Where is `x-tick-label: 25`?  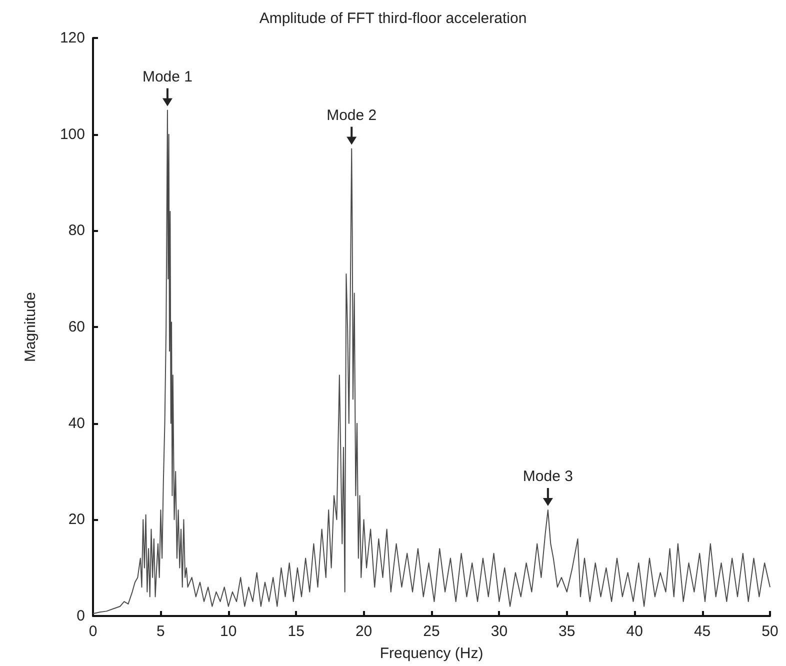
x-tick-label: 25 is located at coordinates (431, 631).